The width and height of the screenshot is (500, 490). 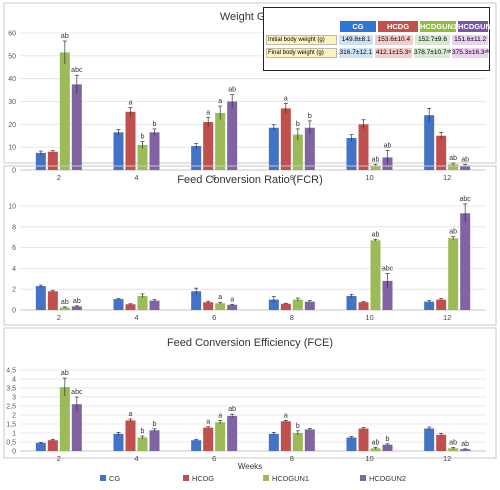 I want to click on sig-label-1-HCDGUN1-10: ab, so click(x=376, y=234).